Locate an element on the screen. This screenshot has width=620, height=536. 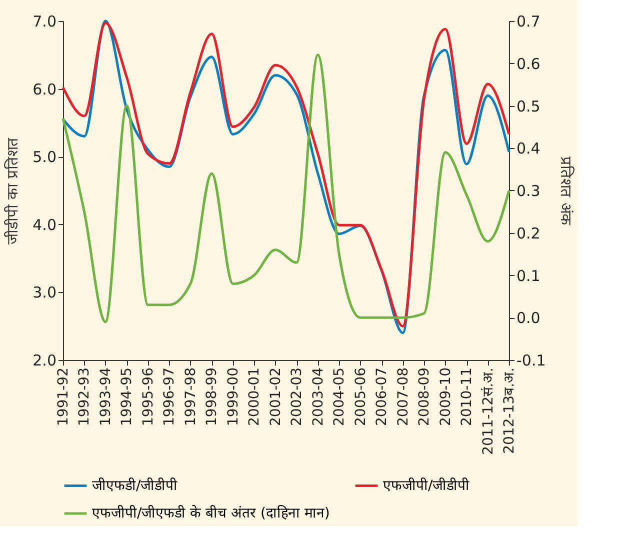
x-tick-label: 1992-93 is located at coordinates (84, 397).